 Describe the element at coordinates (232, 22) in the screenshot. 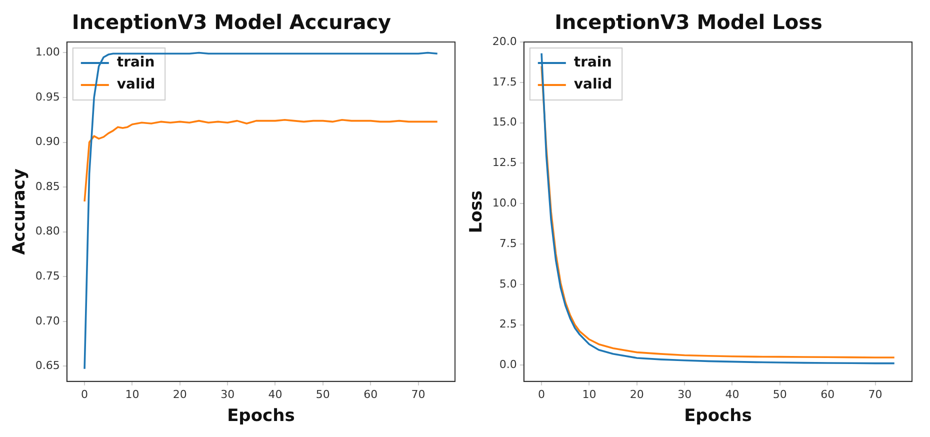

I see `chart-title: InceptionV3 Model Accuracy` at that location.